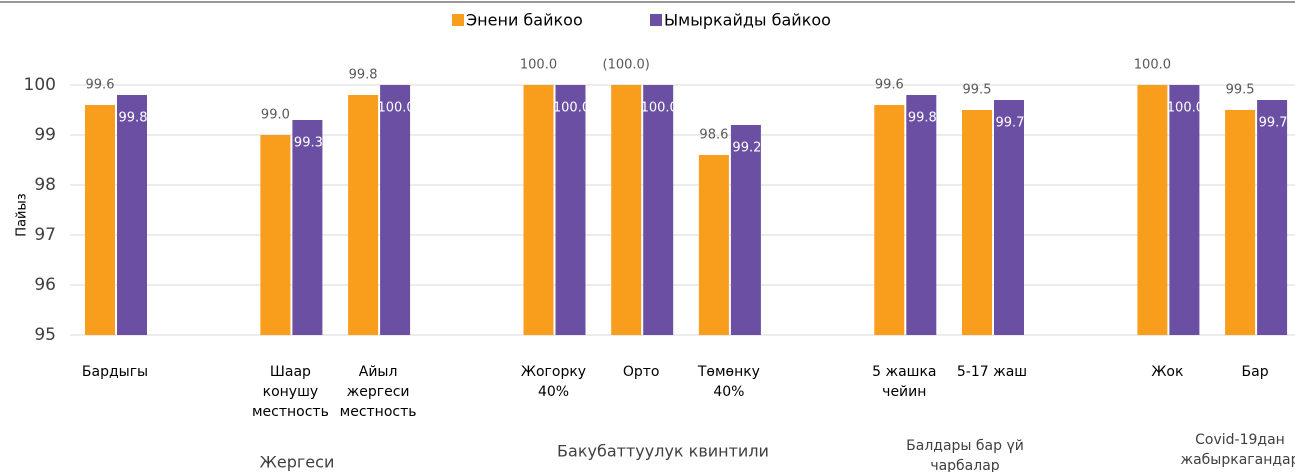  I want to click on group-label: Covid-19дан жабыркагандар, so click(1237, 450).